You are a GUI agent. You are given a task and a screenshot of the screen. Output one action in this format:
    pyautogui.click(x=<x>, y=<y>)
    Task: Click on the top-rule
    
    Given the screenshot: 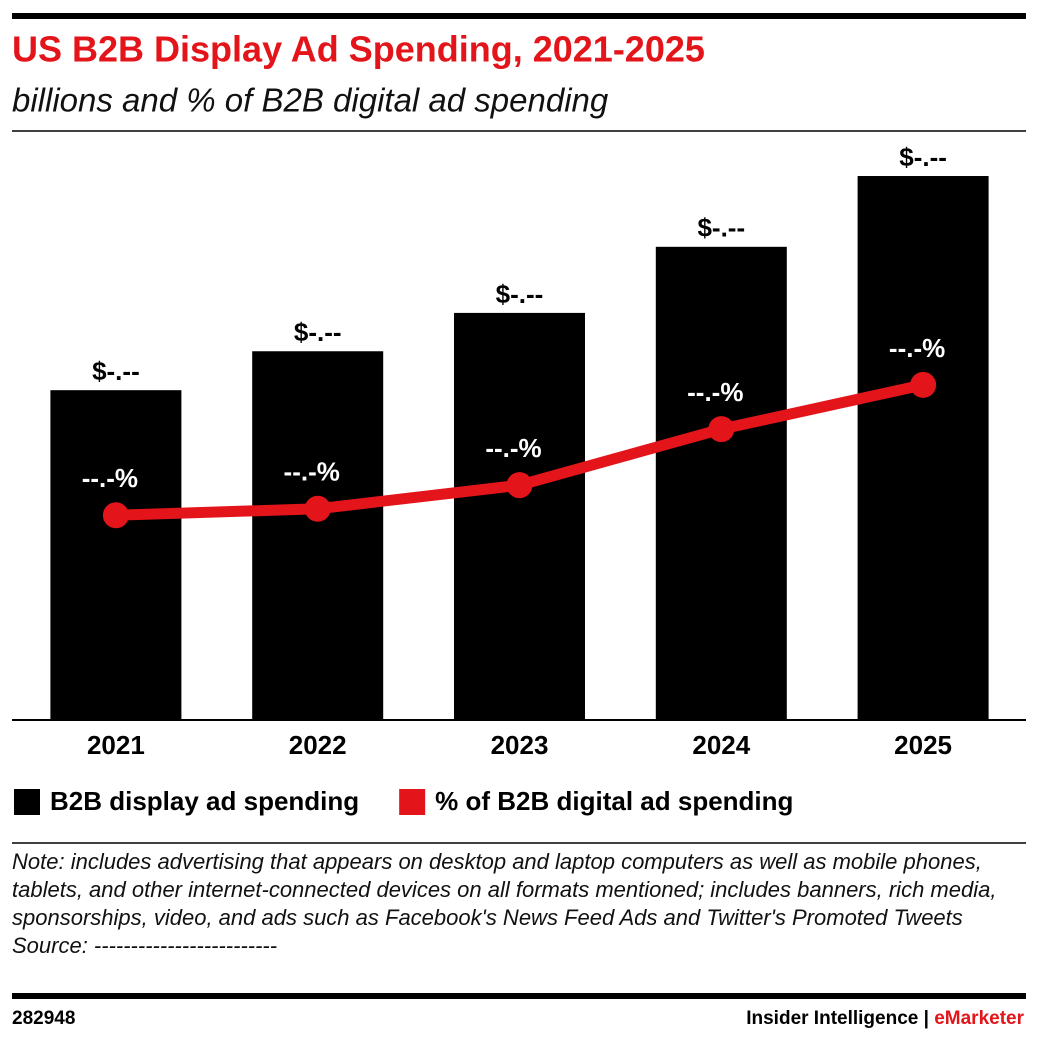 What is the action you would take?
    pyautogui.click(x=519, y=16)
    